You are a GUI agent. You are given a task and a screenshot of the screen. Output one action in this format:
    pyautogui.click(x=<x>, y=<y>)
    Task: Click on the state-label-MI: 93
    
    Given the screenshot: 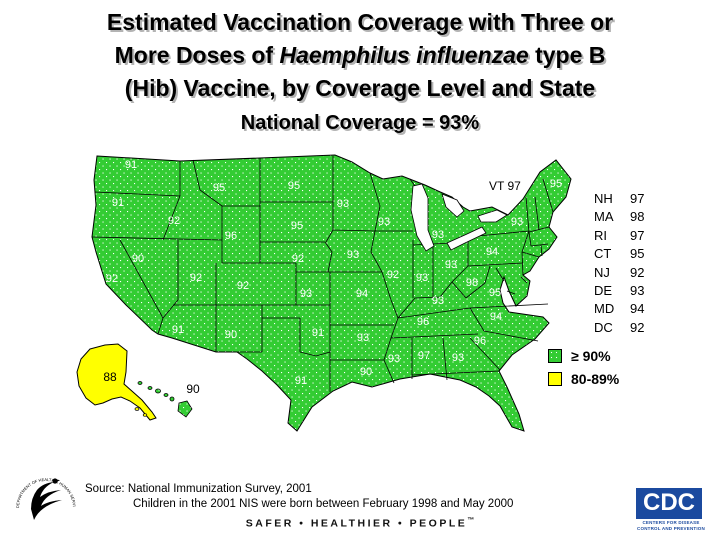 What is the action you would take?
    pyautogui.click(x=438, y=235)
    